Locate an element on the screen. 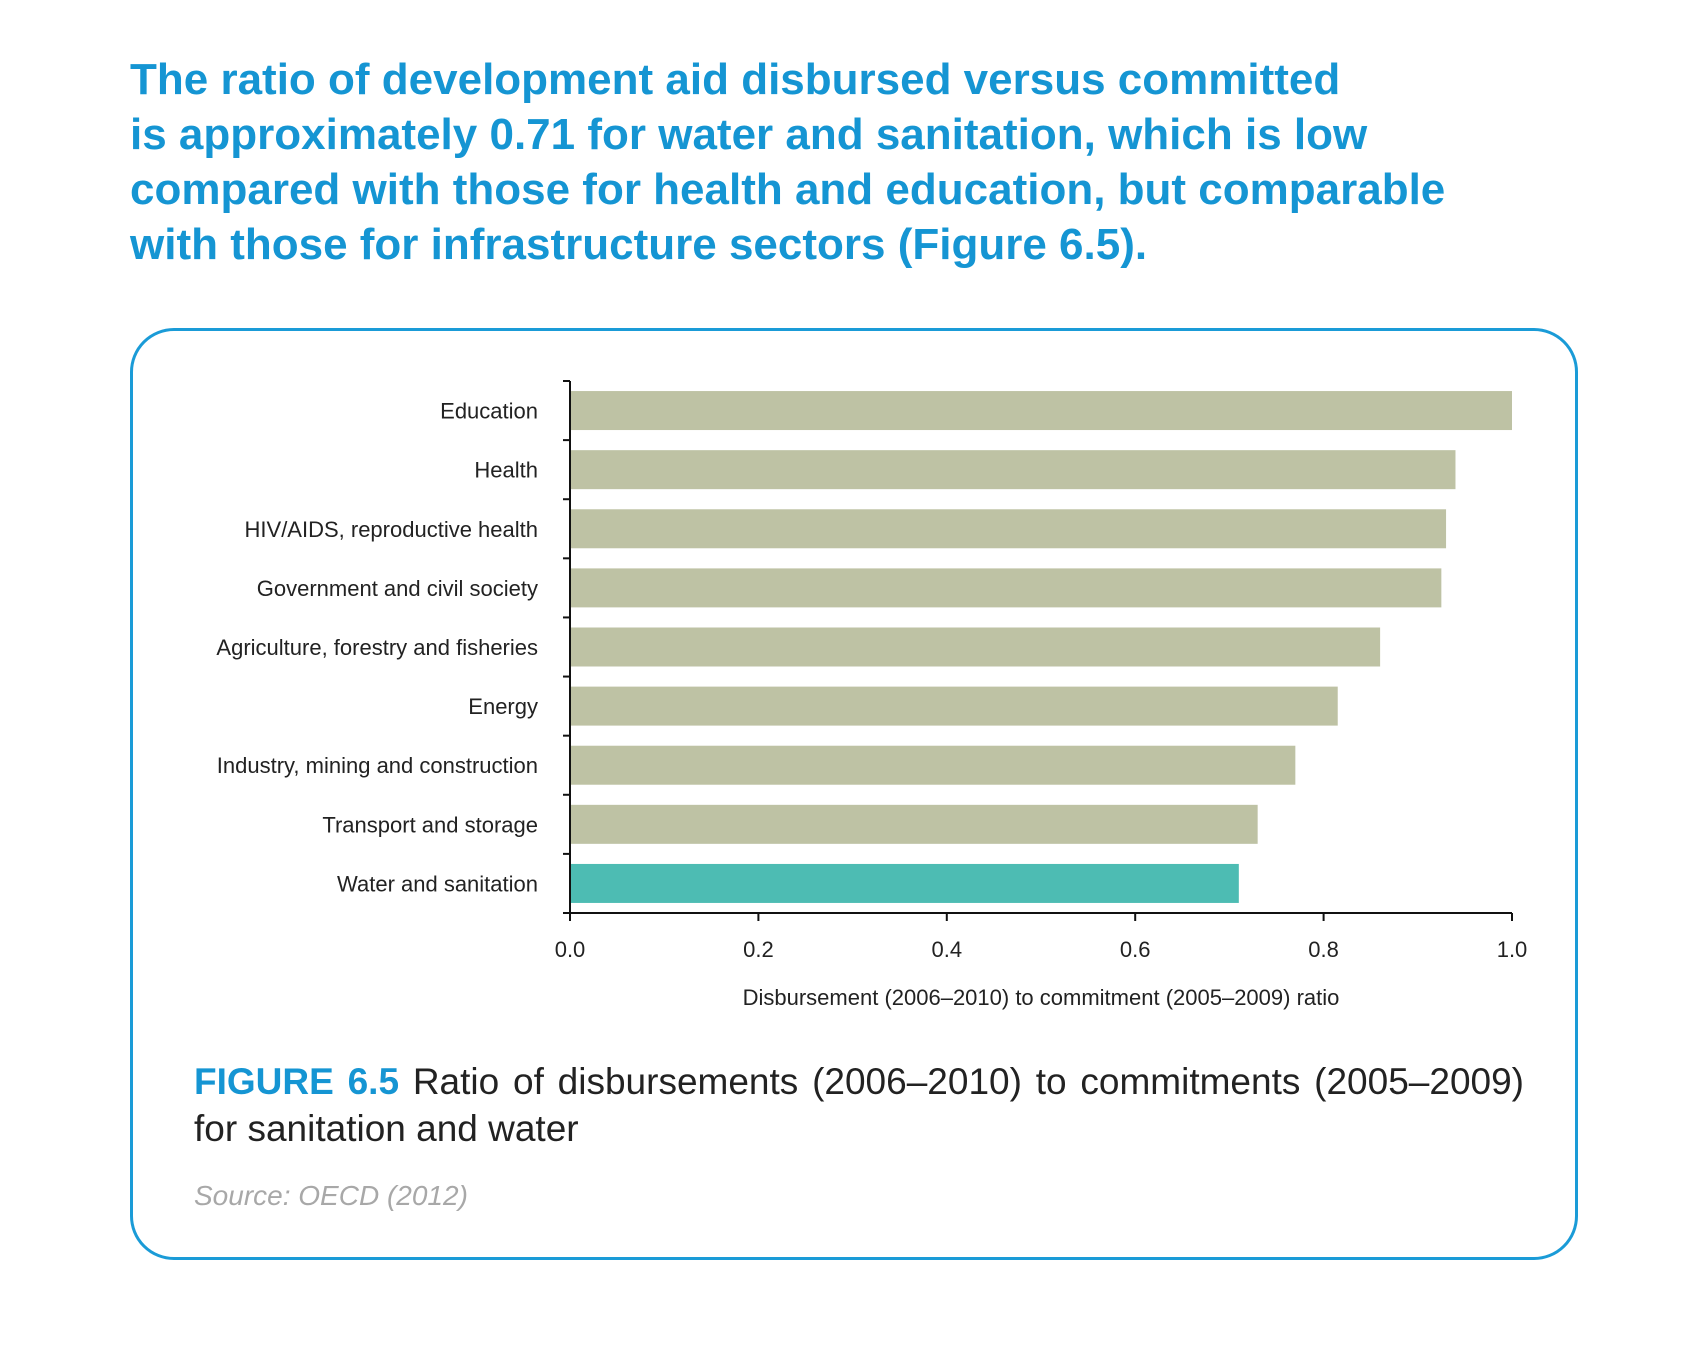 The height and width of the screenshot is (1362, 1702). figure-label: FIGURE 6.5 is located at coordinates (297, 1081).